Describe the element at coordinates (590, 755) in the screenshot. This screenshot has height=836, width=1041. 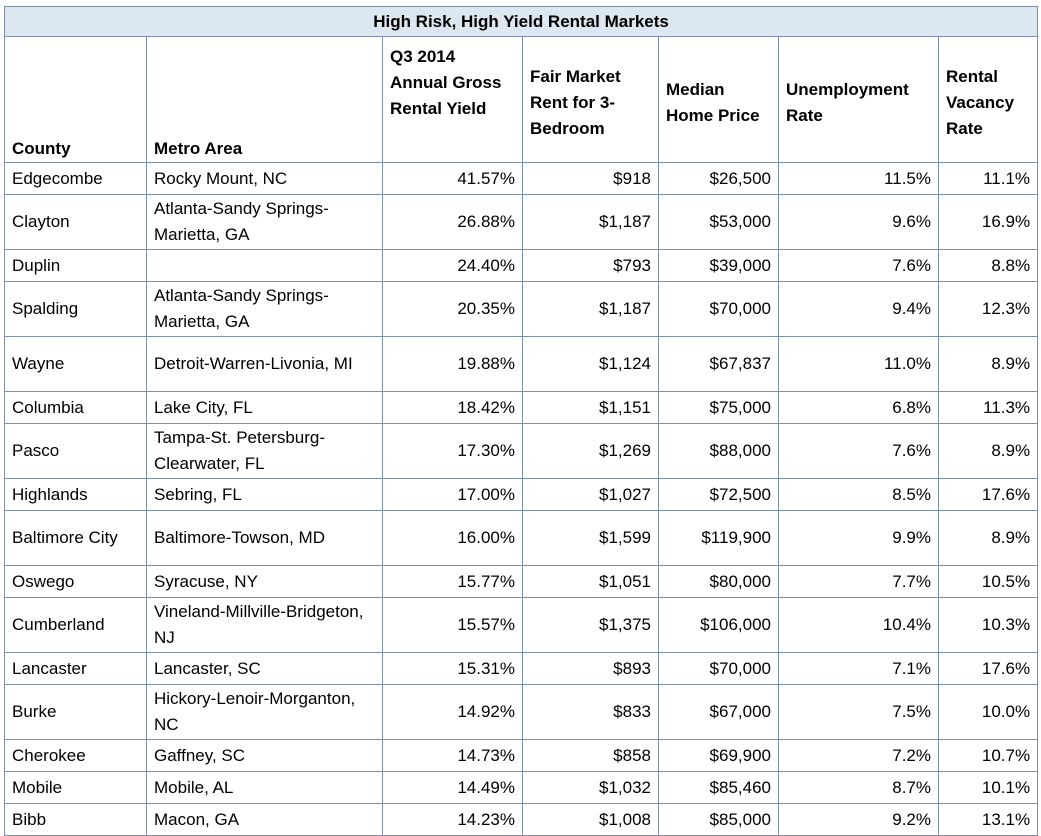
I see `fair-market-rent-cell: $858` at that location.